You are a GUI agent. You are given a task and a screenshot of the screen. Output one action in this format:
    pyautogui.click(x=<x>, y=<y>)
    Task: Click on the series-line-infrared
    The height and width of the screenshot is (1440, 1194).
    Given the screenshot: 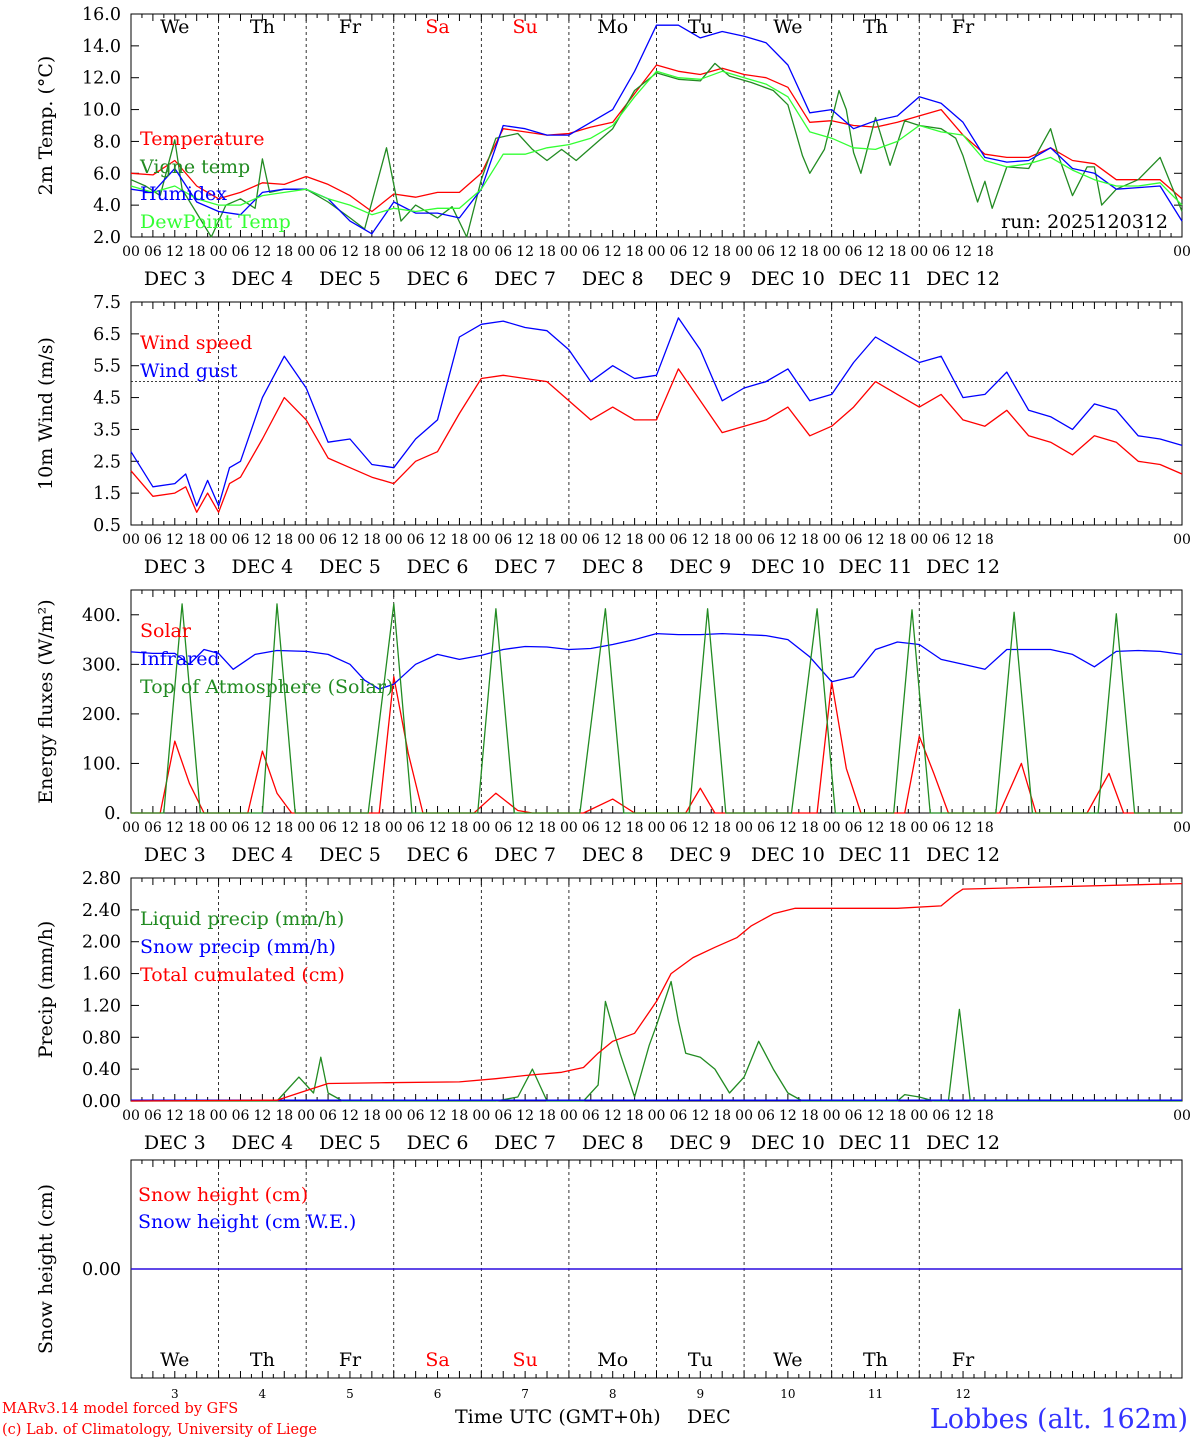 What is the action you would take?
    pyautogui.click(x=656, y=661)
    